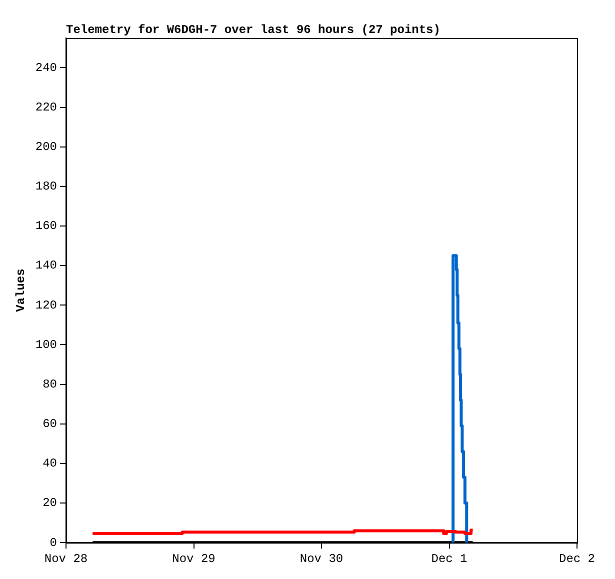 This screenshot has width=615, height=579. I want to click on x-tick-label: Dec 1, so click(449, 559).